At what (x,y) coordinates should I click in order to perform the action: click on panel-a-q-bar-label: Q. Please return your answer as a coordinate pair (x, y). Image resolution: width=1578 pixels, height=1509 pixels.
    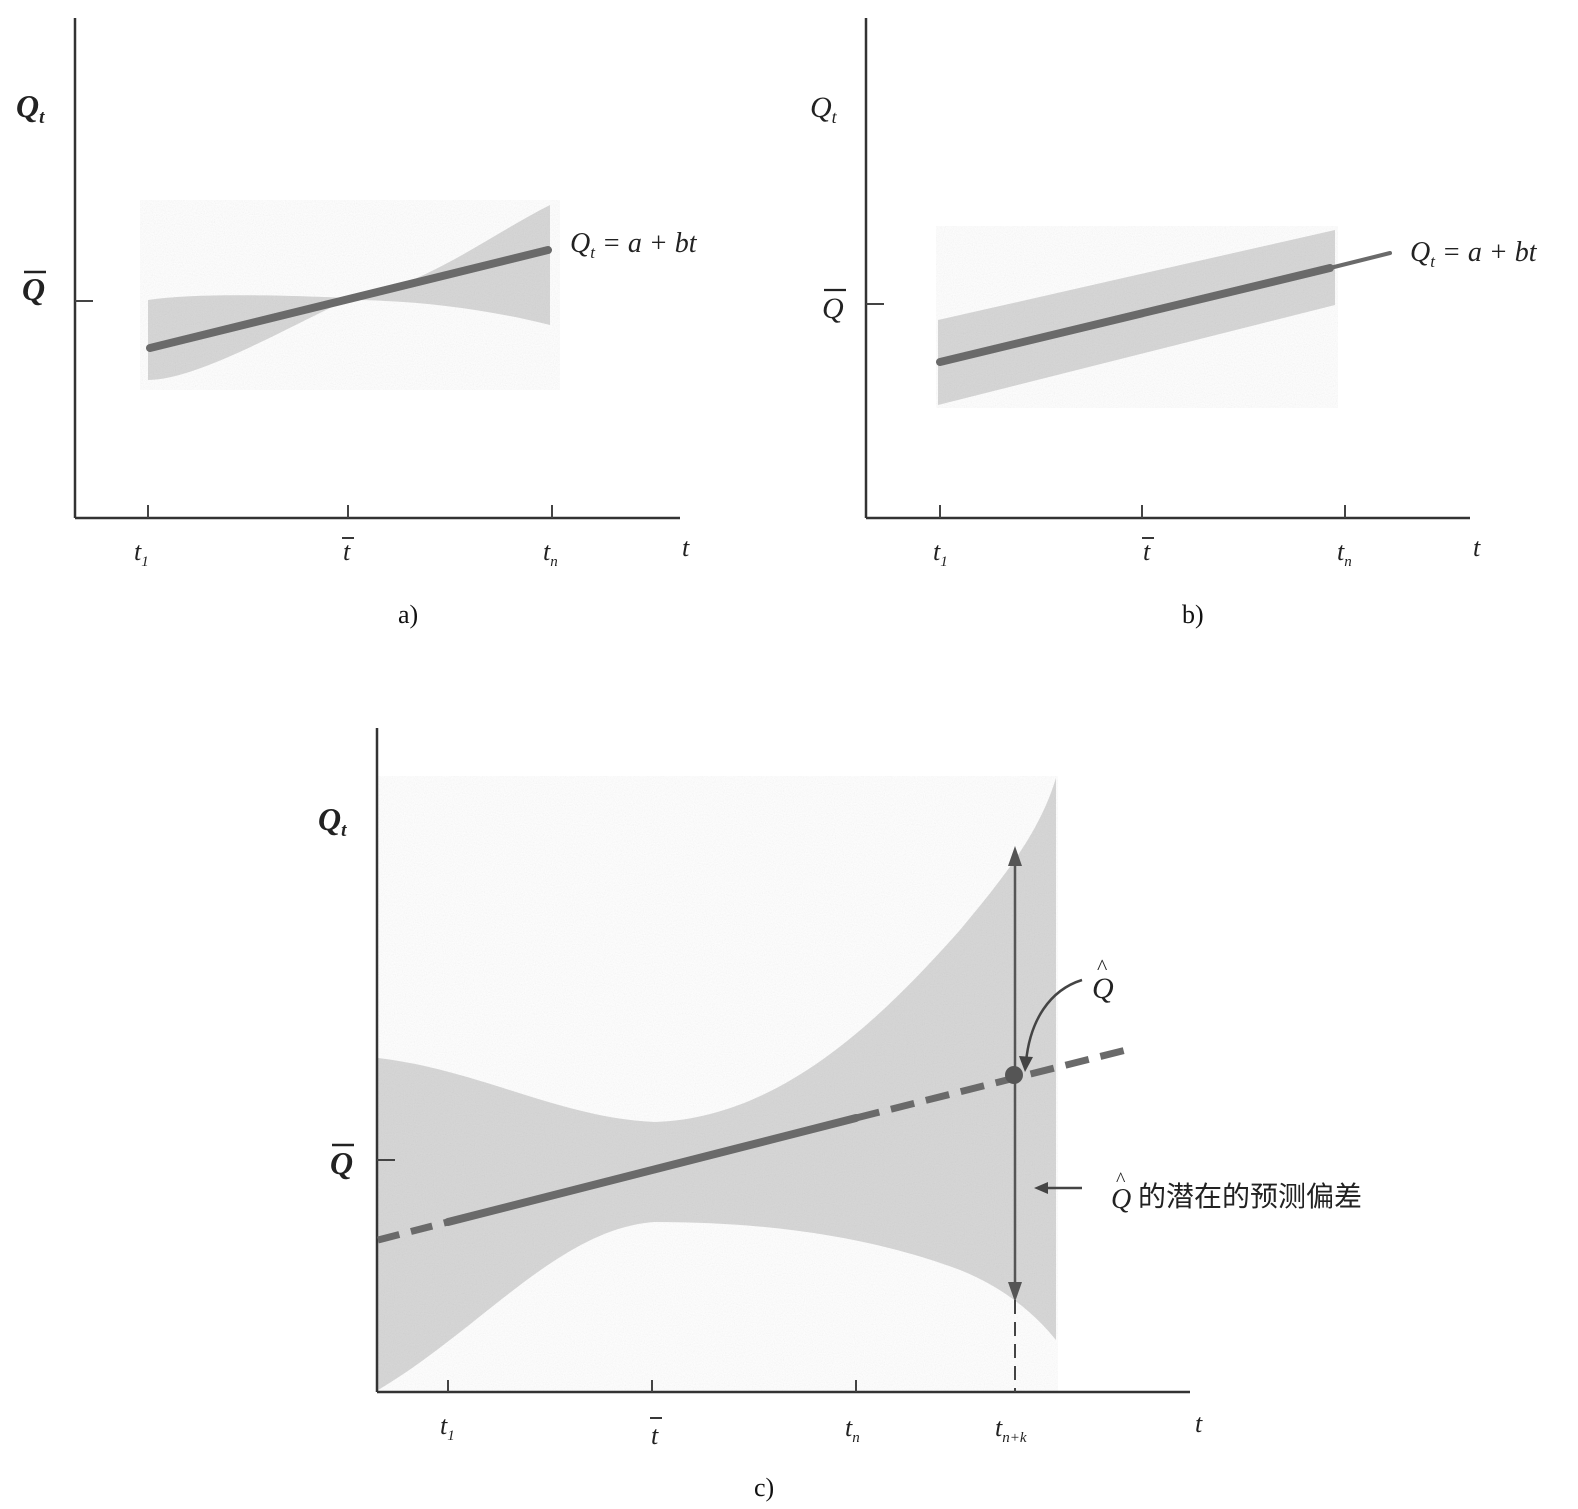
    Looking at the image, I should click on (34, 288).